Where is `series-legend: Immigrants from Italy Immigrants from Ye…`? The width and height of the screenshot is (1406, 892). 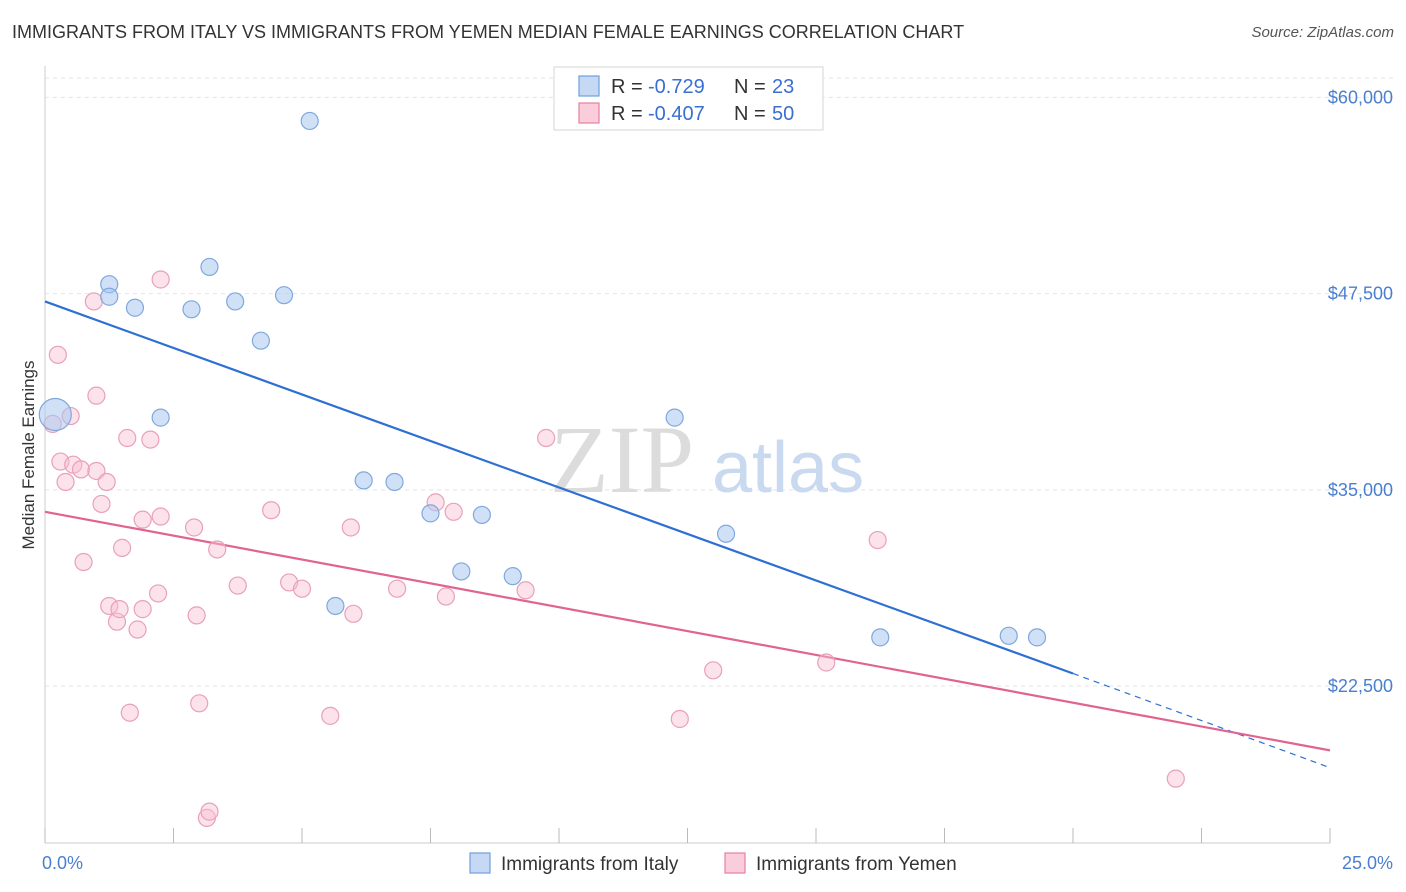 series-legend: Immigrants from Italy Immigrants from Ye… is located at coordinates (713, 863).